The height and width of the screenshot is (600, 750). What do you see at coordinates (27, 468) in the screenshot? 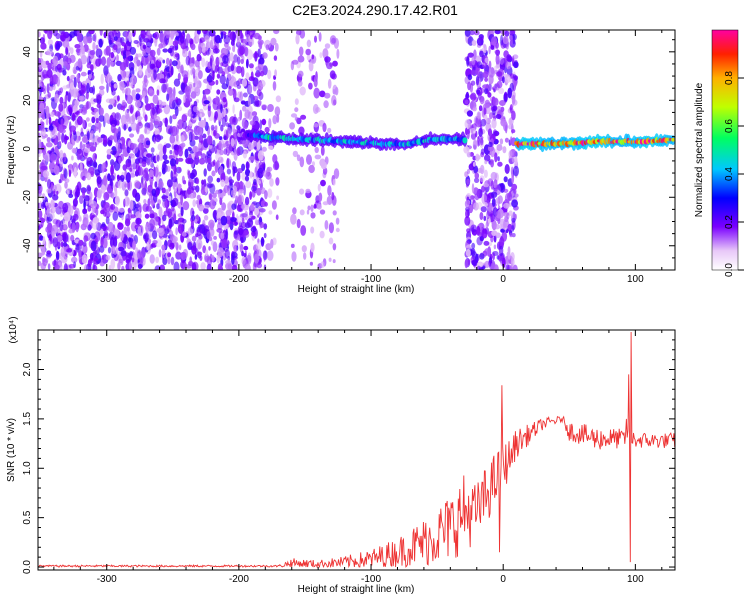
I see `y-tick-label: 1.0` at bounding box center [27, 468].